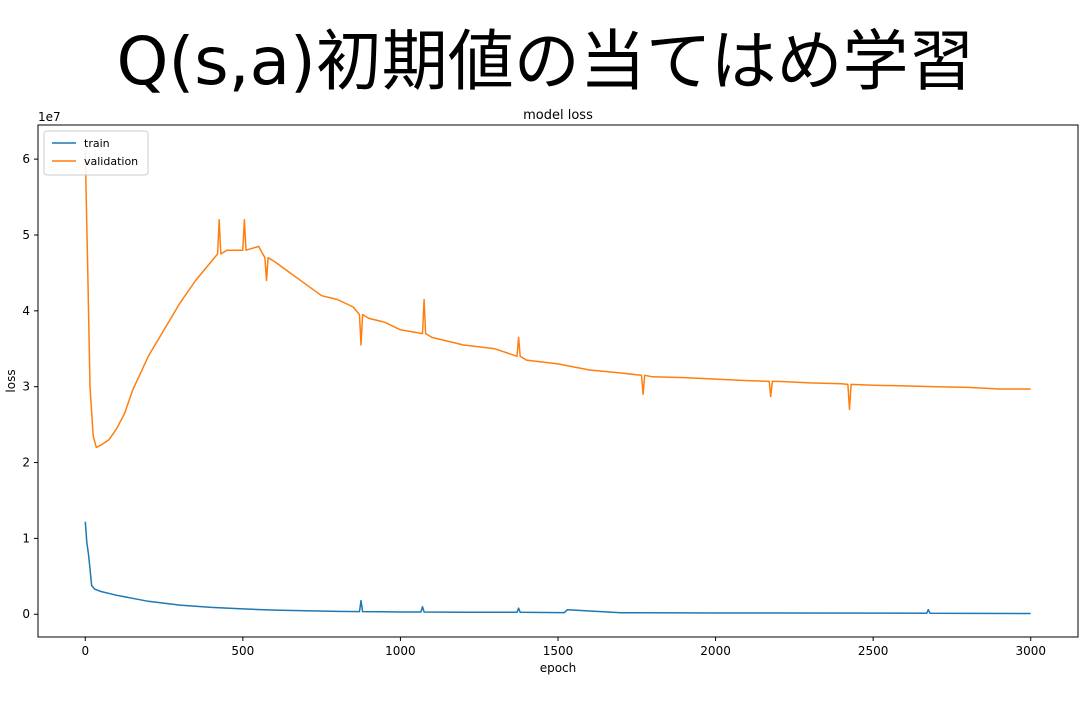 This screenshot has width=1091, height=701. I want to click on y-tick-label: 0, so click(26, 614).